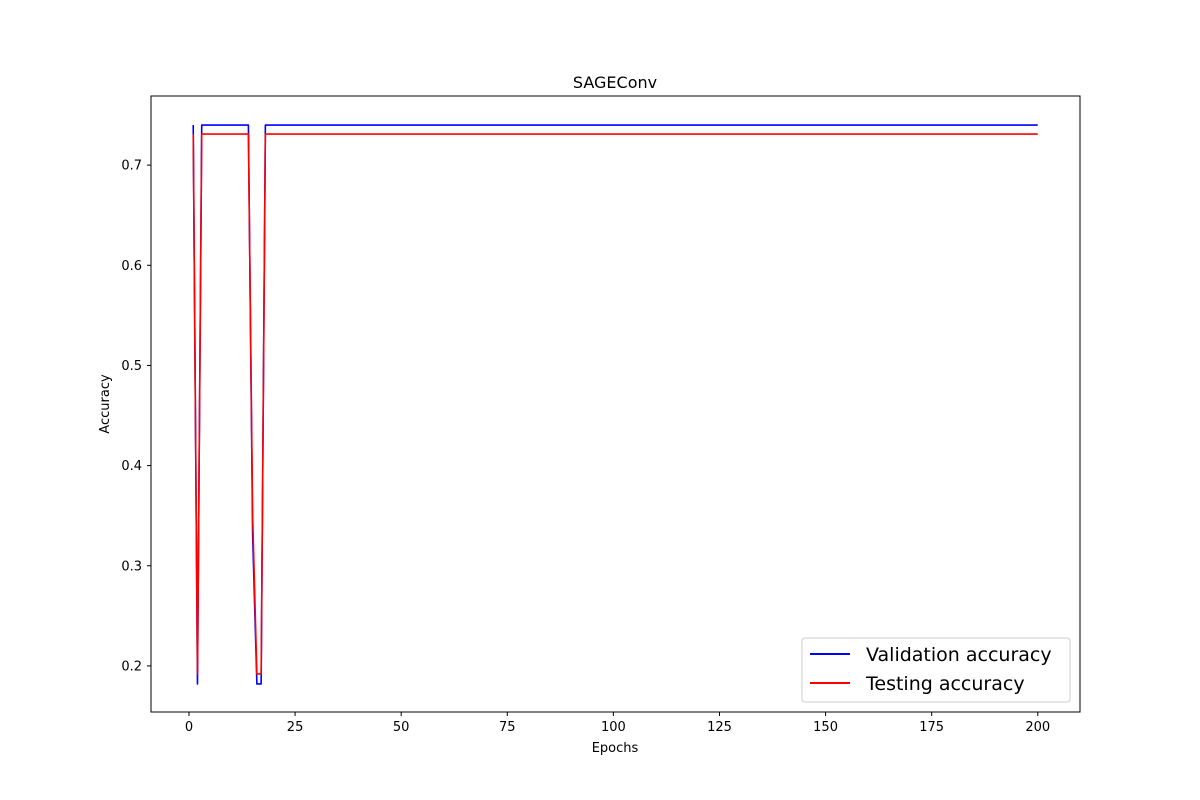  I want to click on y-tick-label: 0.6, so click(131, 266).